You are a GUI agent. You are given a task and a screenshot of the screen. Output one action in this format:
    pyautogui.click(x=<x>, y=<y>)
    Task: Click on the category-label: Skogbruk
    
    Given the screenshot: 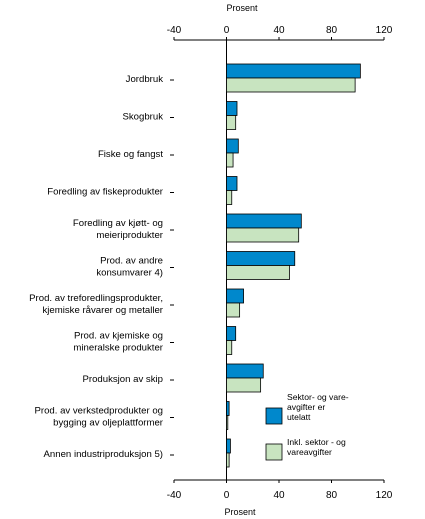 What is the action you would take?
    pyautogui.click(x=142, y=117)
    